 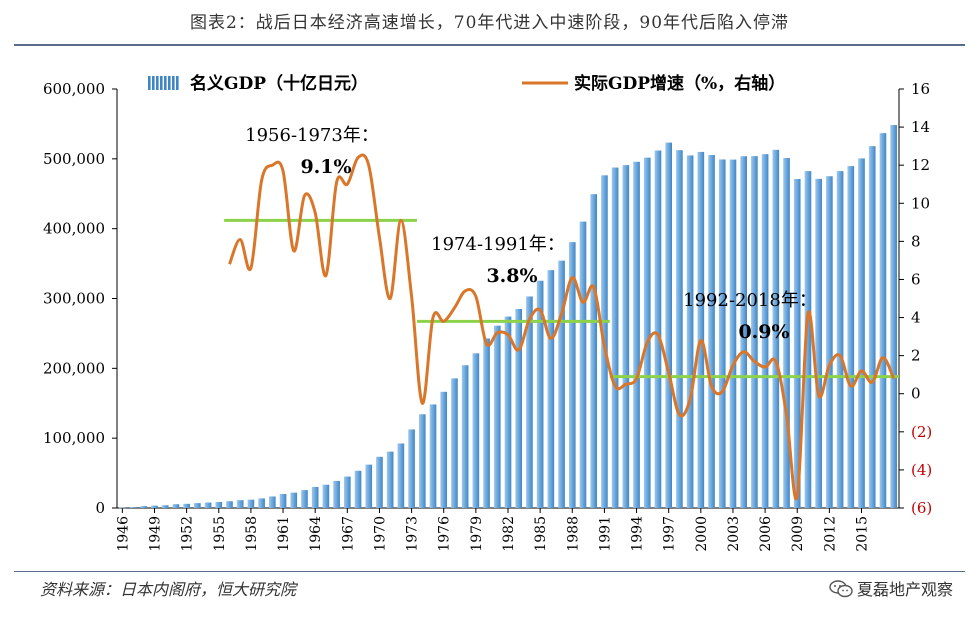 What do you see at coordinates (904, 589) in the screenshot?
I see `watermark-text: 夏磊地产观察` at bounding box center [904, 589].